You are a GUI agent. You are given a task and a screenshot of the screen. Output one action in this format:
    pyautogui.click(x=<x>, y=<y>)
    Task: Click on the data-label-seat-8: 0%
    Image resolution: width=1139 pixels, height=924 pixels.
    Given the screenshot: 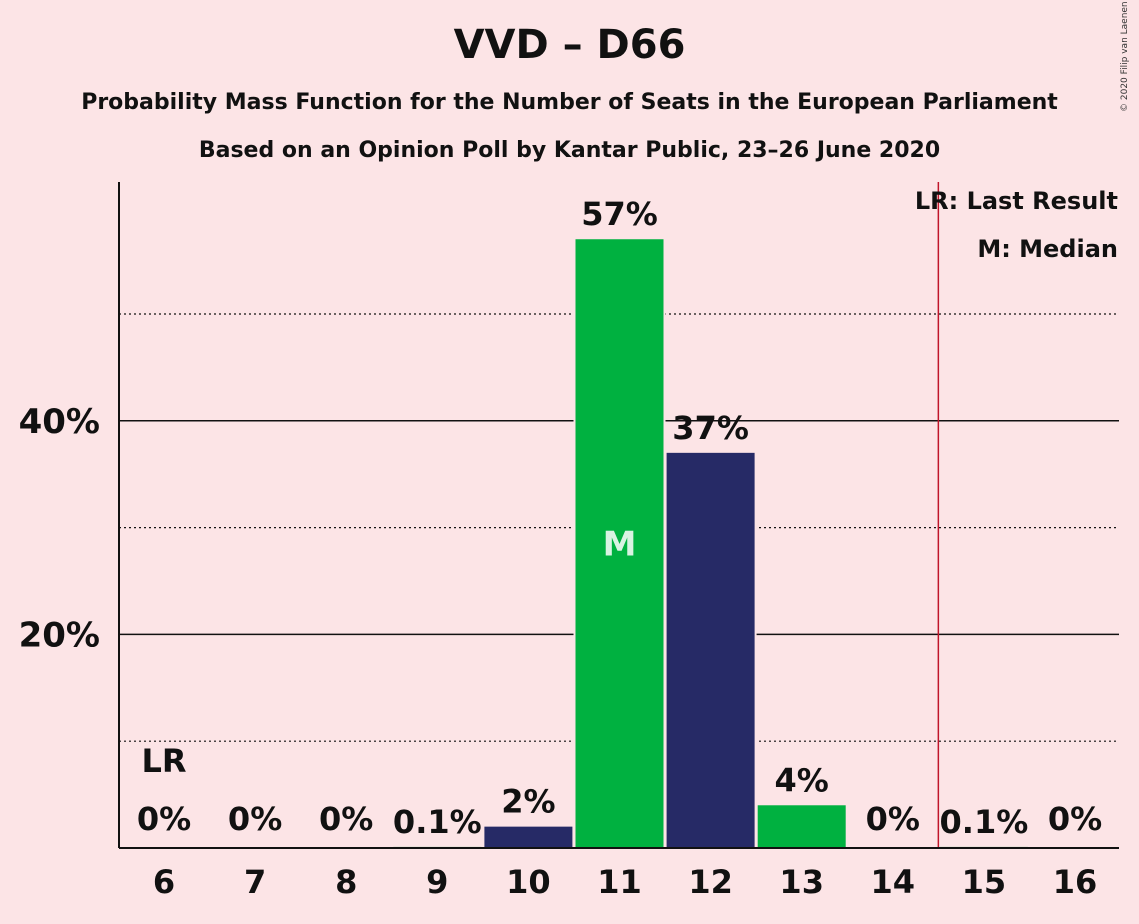 What is the action you would take?
    pyautogui.click(x=346, y=819)
    